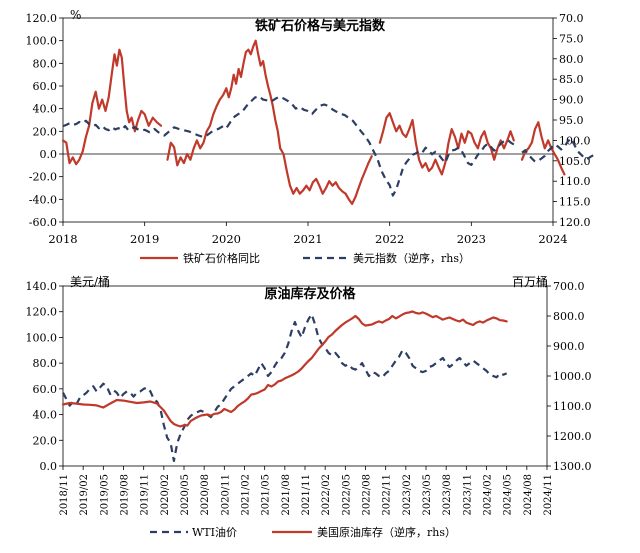  I want to click on x-tick-label: 2019/02, so click(84, 495).